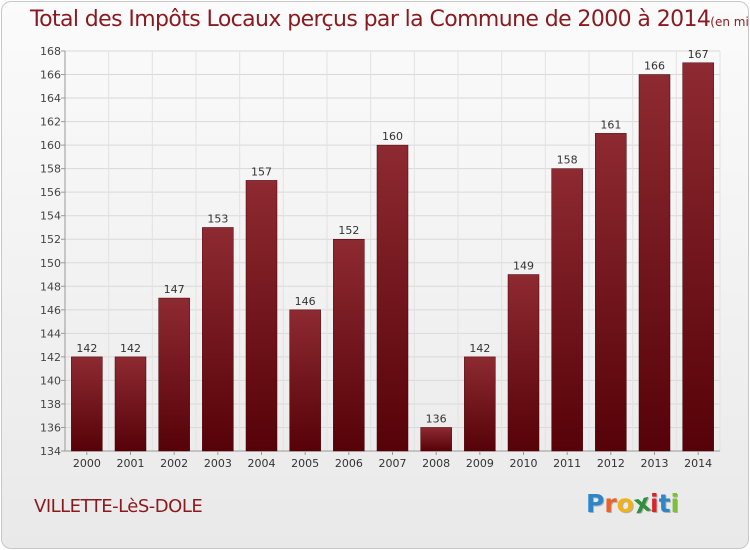  What do you see at coordinates (261, 171) in the screenshot?
I see `data-label: 157` at bounding box center [261, 171].